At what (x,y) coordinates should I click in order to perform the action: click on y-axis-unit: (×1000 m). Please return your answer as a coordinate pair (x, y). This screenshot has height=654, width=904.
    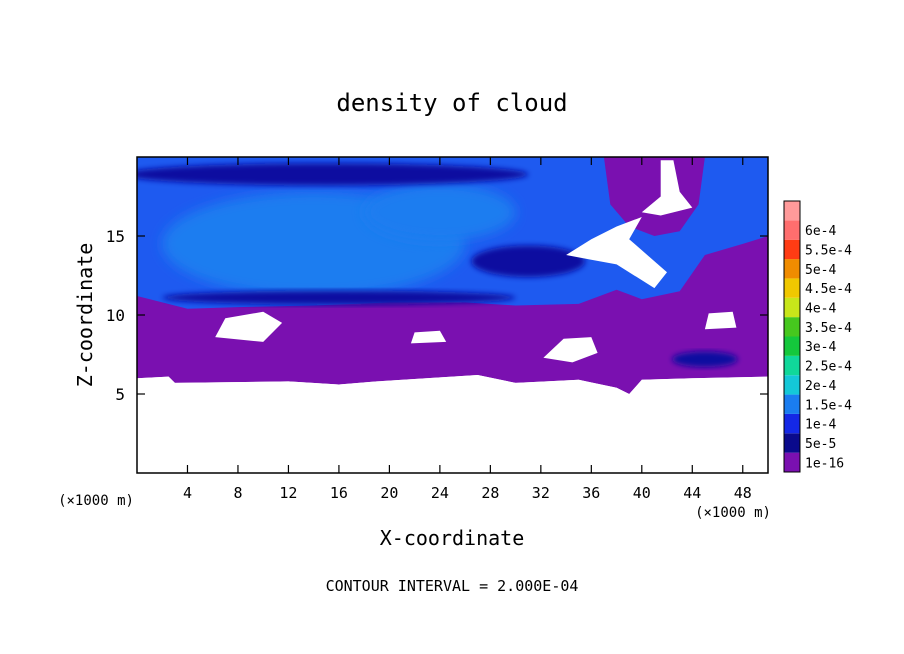
    Looking at the image, I should click on (96, 501).